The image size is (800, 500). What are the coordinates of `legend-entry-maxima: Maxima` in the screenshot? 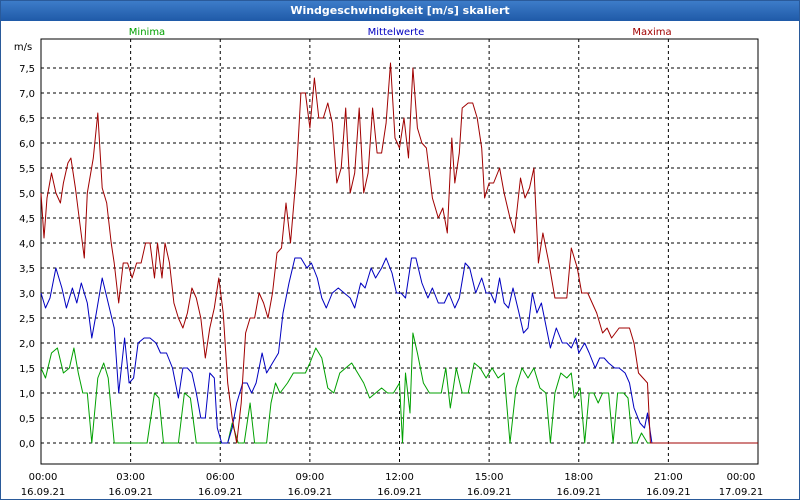 It's located at (651, 32).